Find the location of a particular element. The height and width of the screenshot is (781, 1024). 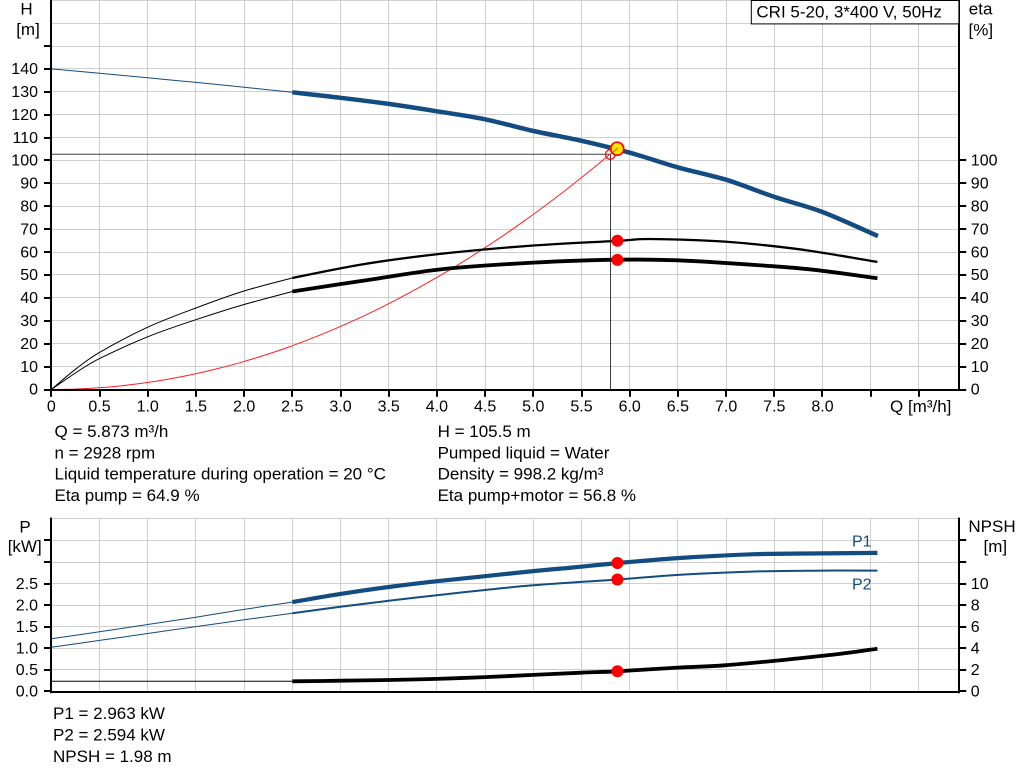

svg-text: 6 is located at coordinates (975, 627).